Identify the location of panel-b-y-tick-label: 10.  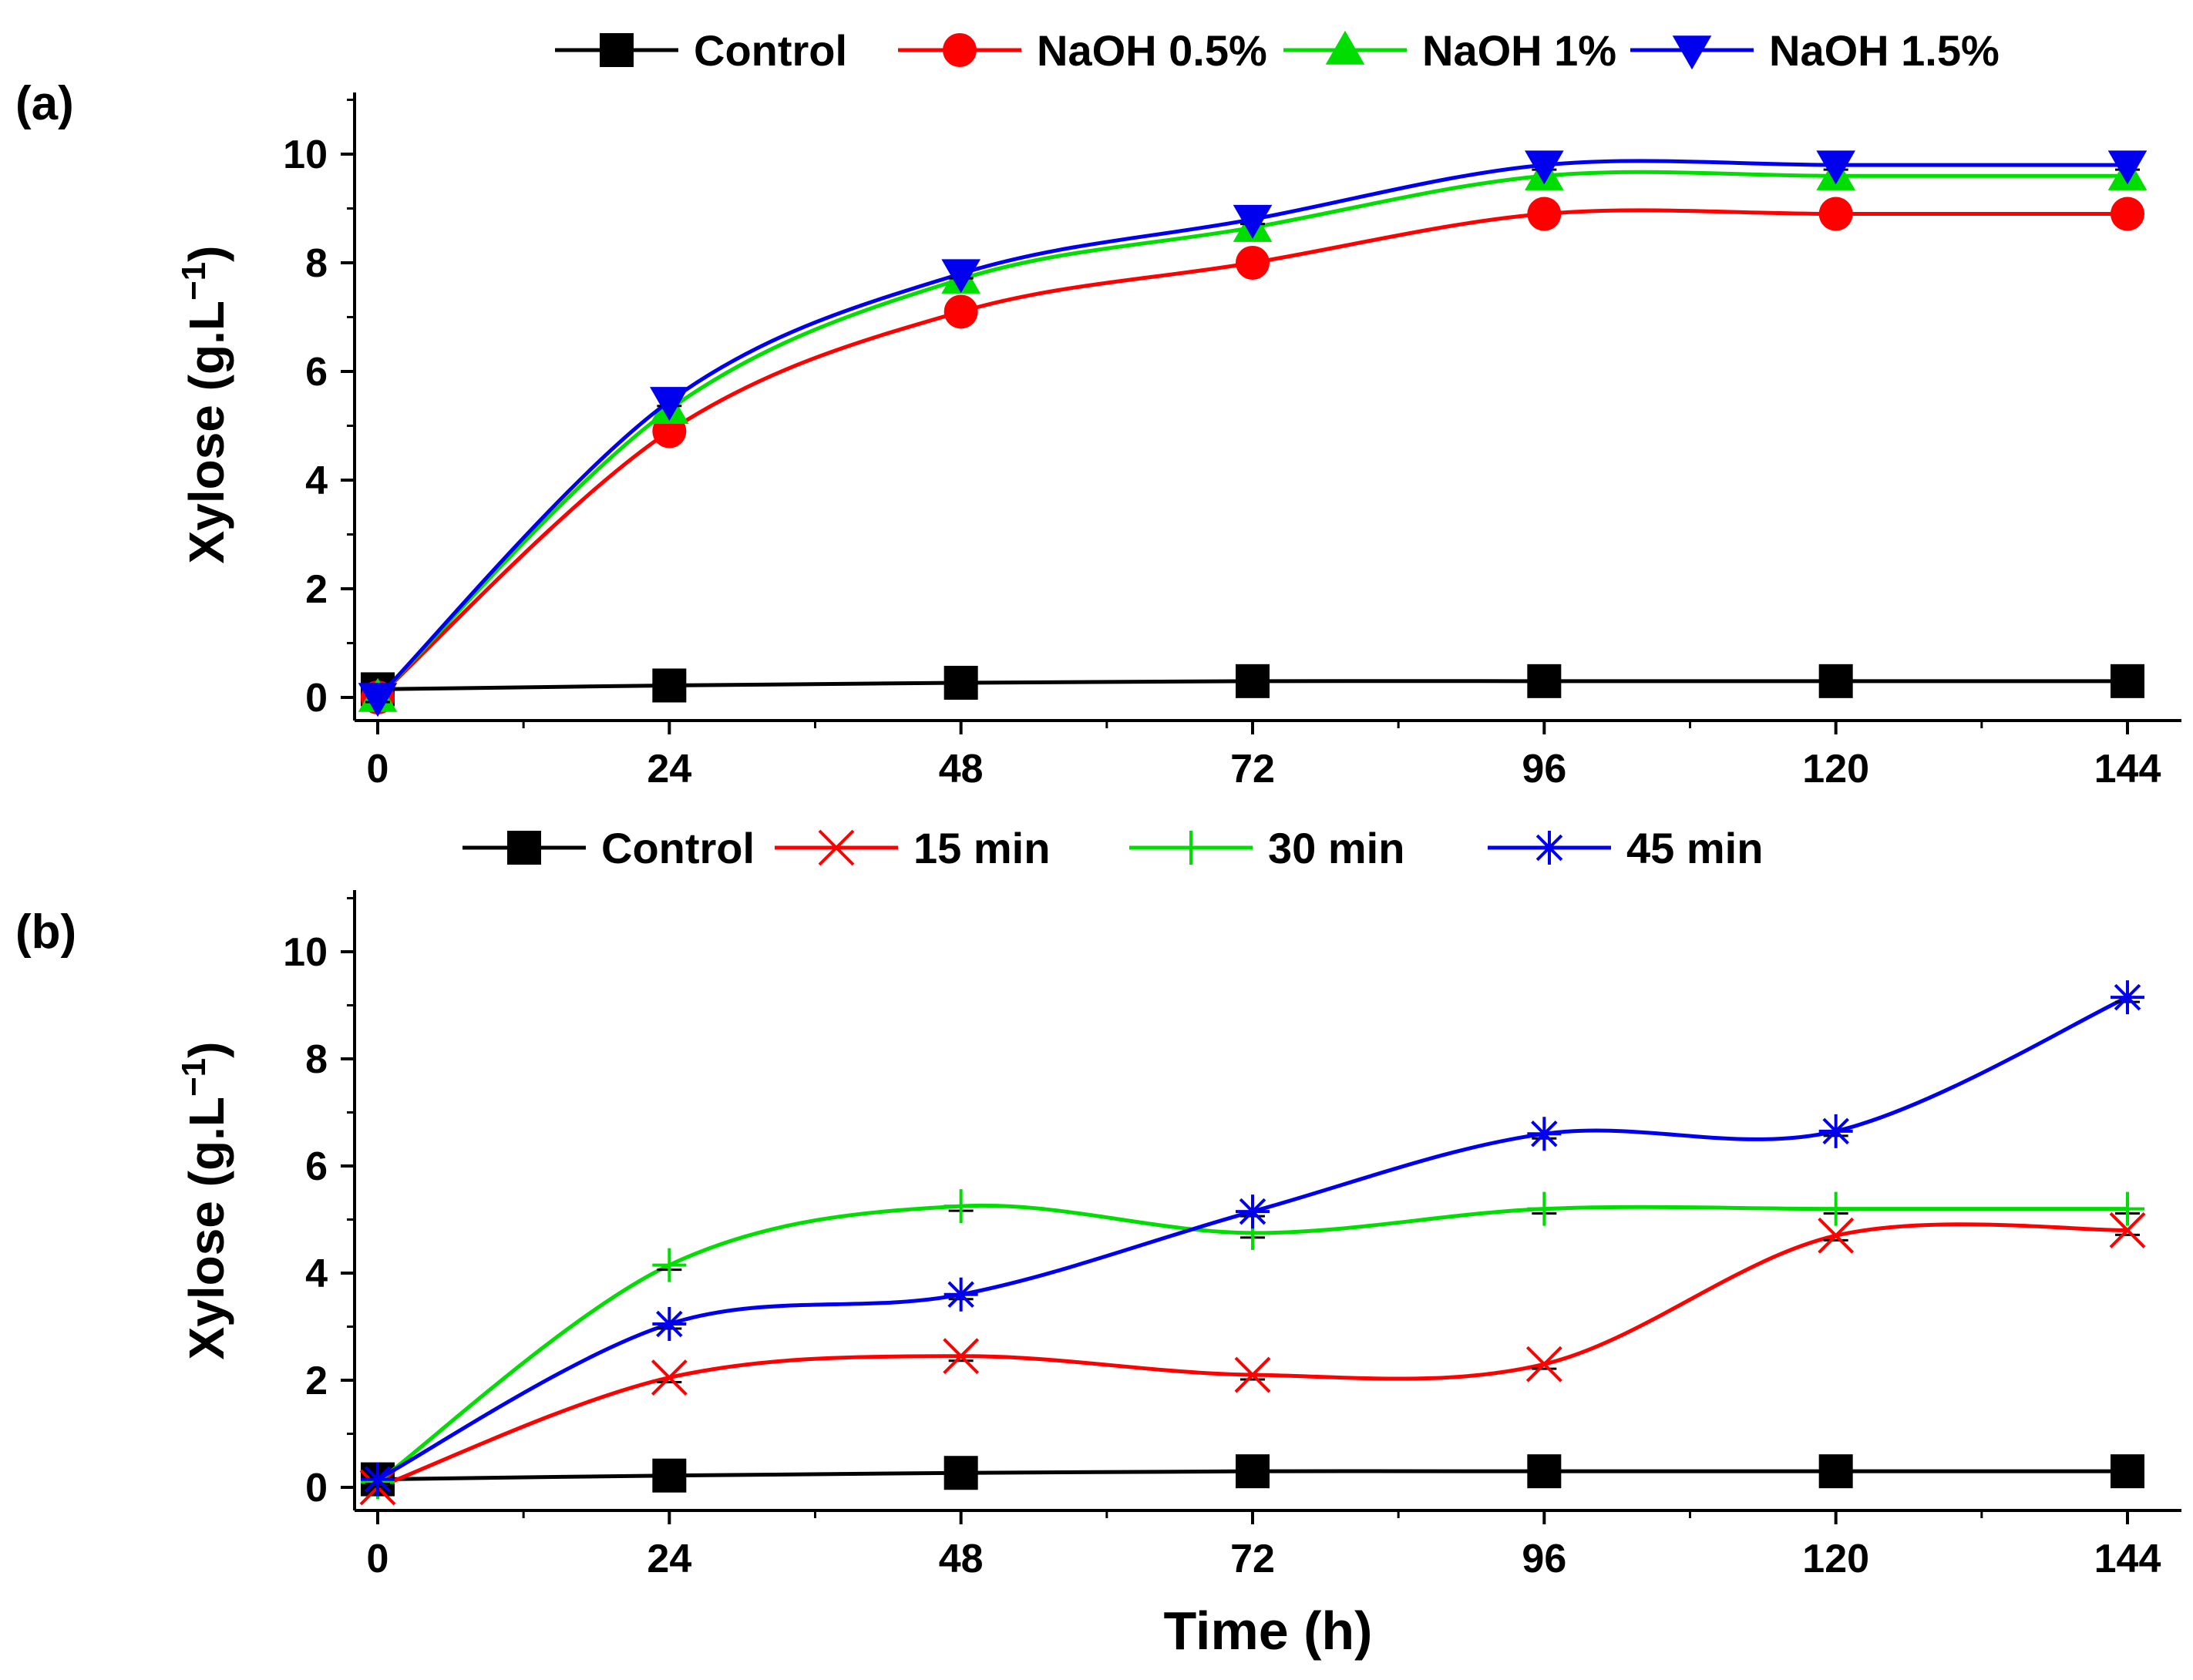
(305, 953).